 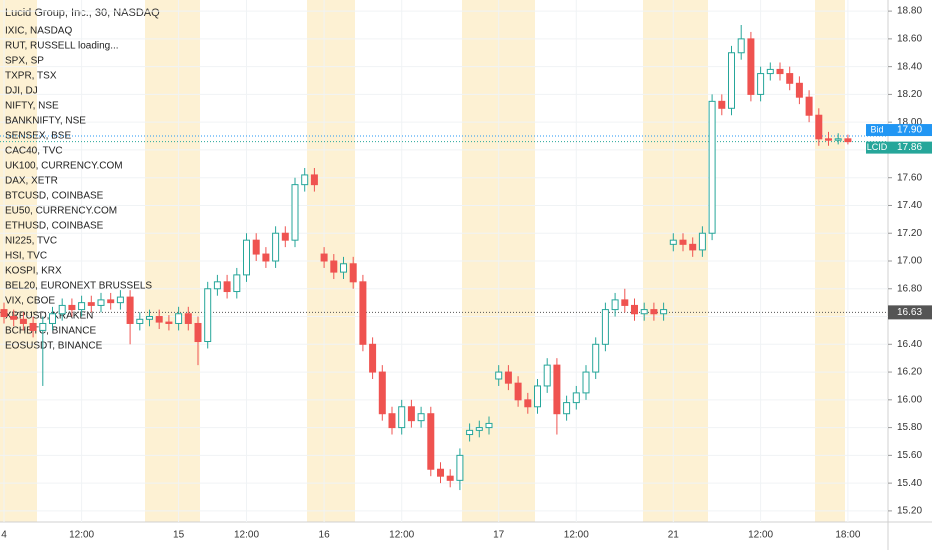 What do you see at coordinates (909, 511) in the screenshot?
I see `y-tick-label: 15.20` at bounding box center [909, 511].